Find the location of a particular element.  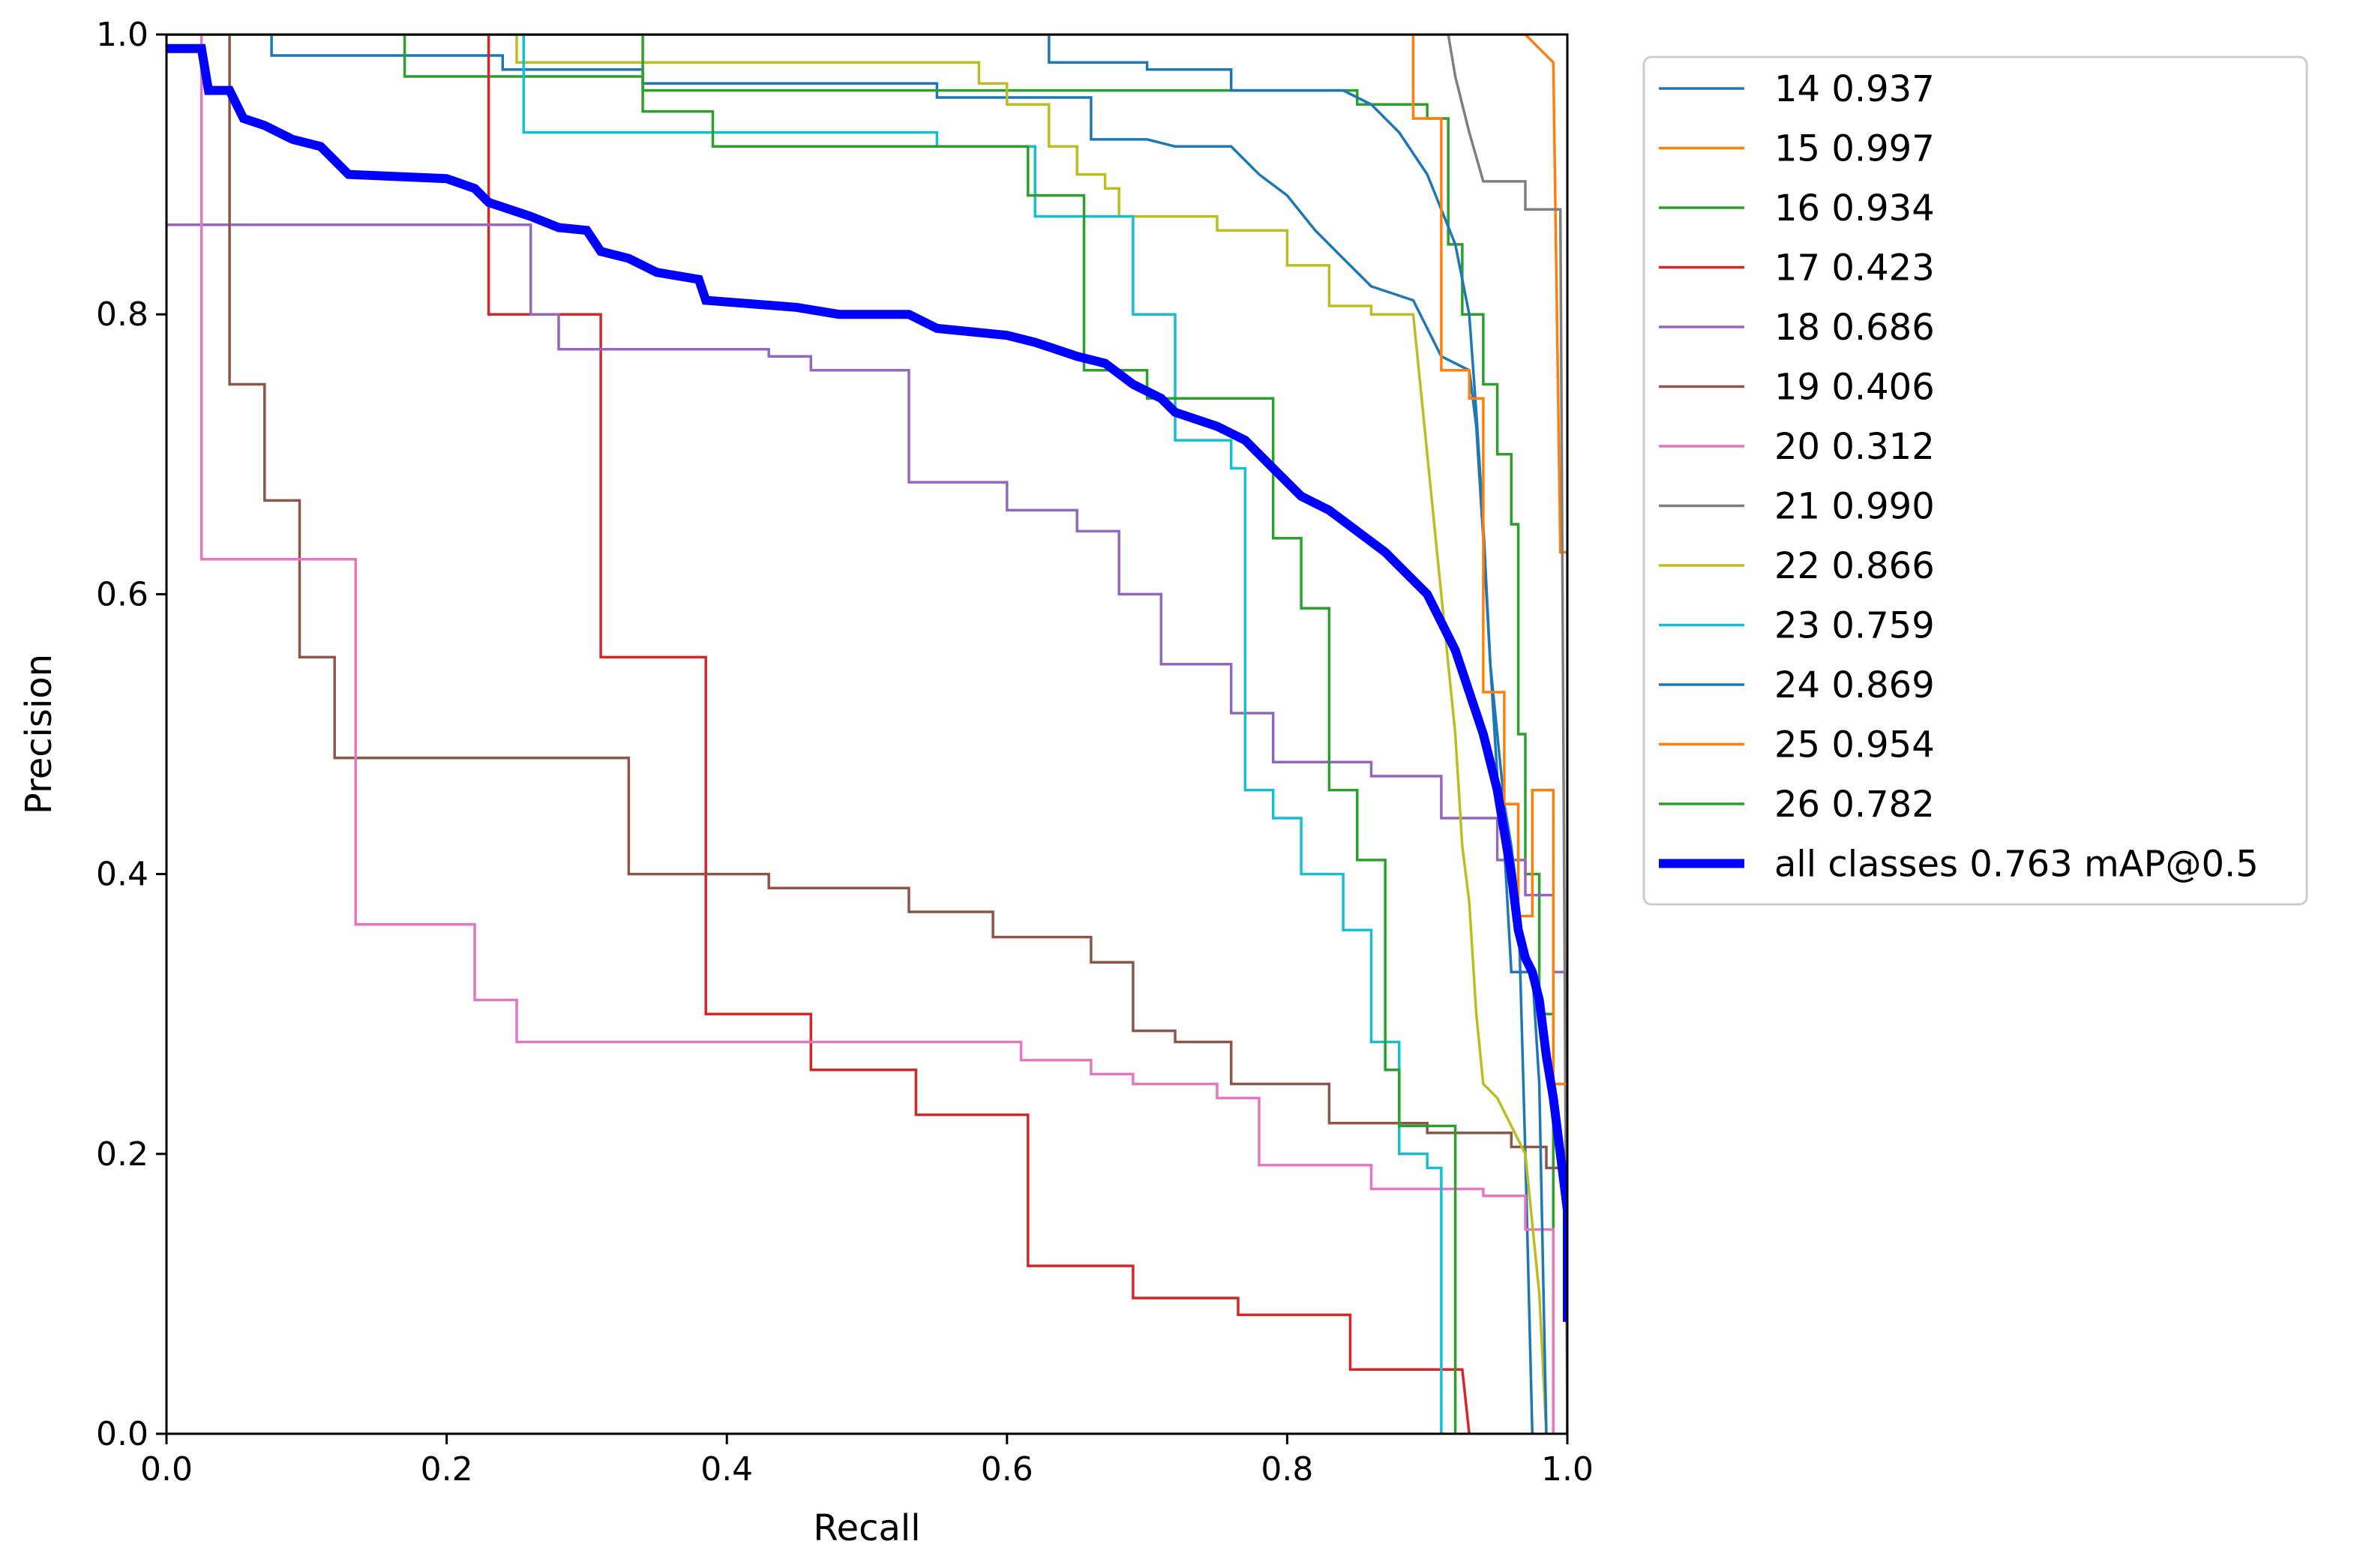

legend-label-4: 18 0.686 is located at coordinates (1855, 328).